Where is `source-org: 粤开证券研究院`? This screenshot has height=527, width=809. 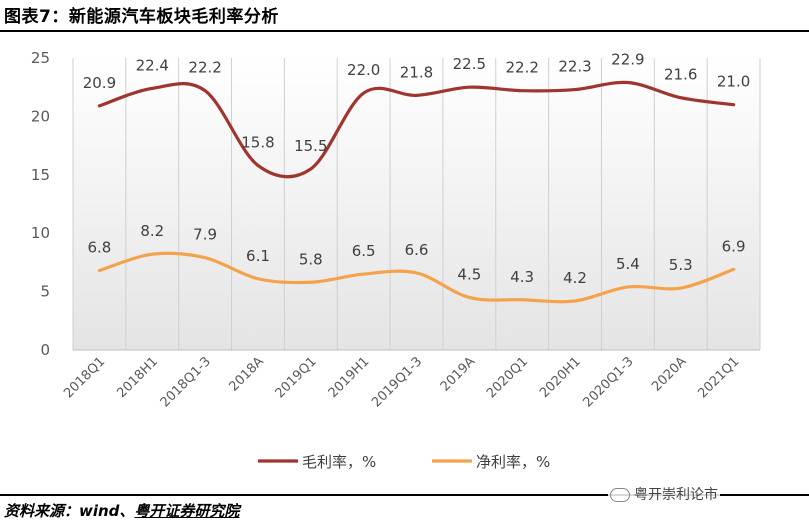 source-org: 粤开证券研究院 is located at coordinates (187, 511).